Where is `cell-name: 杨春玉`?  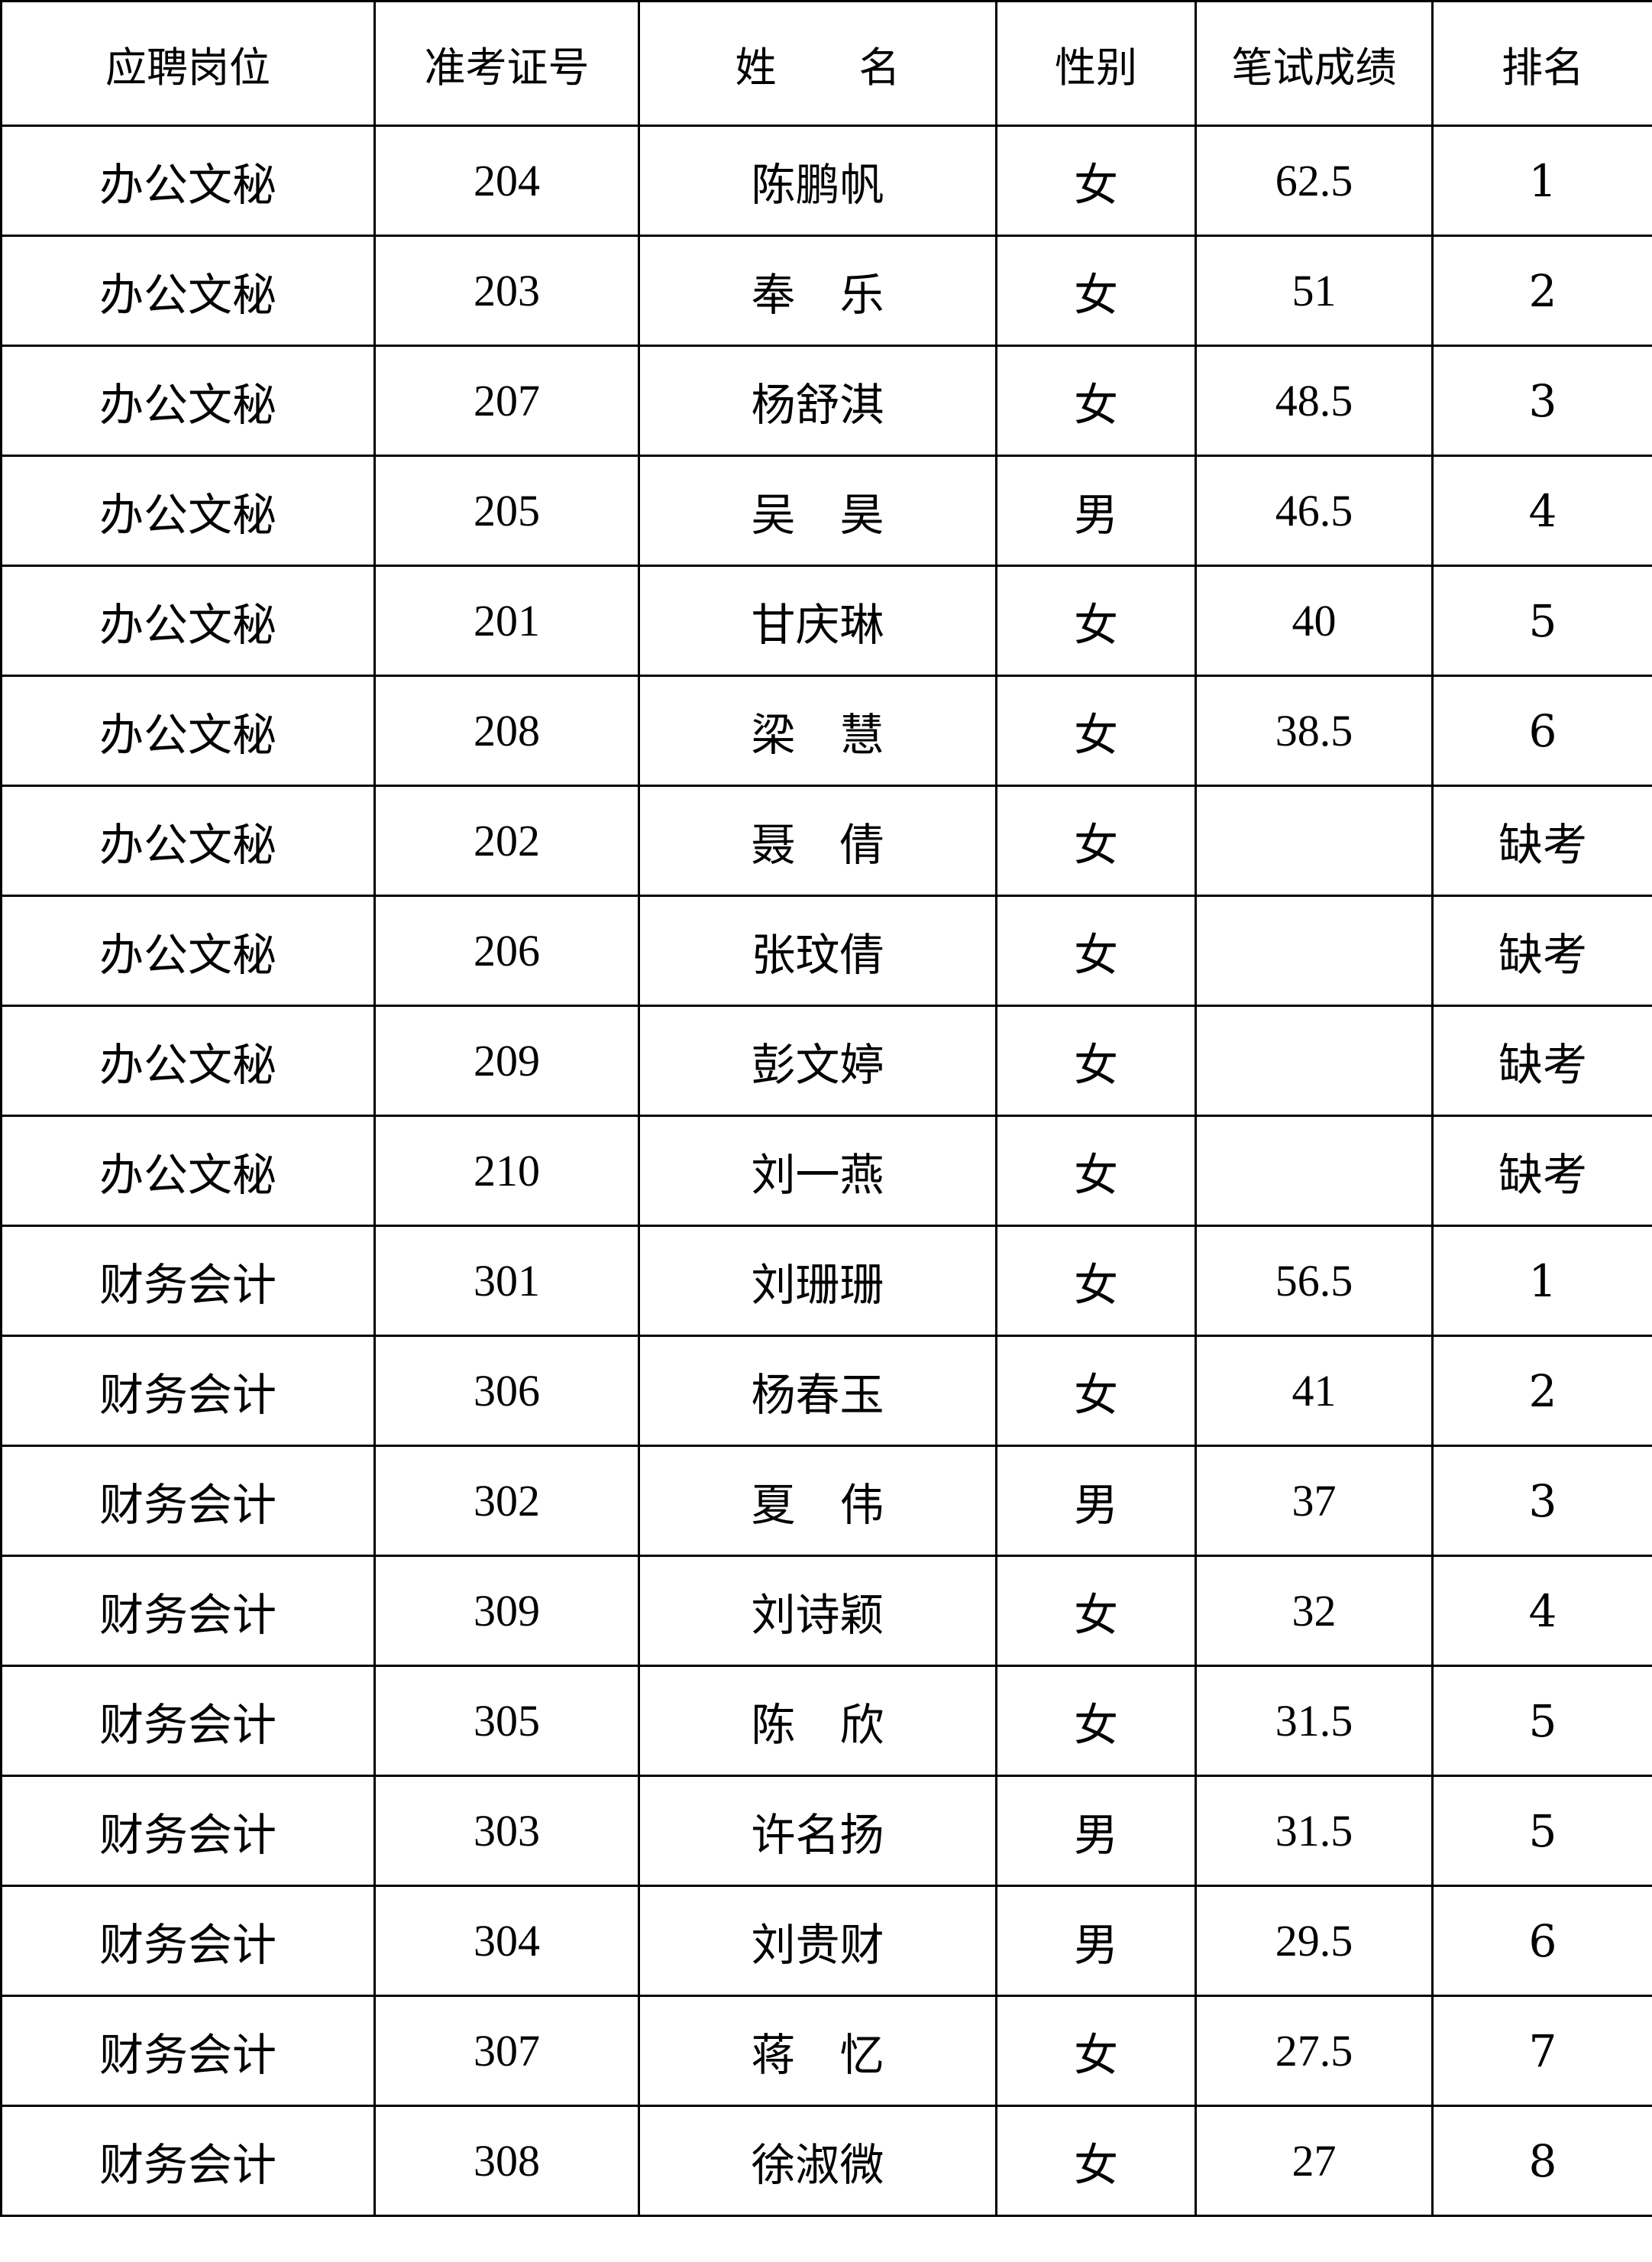
cell-name: 杨春玉 is located at coordinates (818, 1391).